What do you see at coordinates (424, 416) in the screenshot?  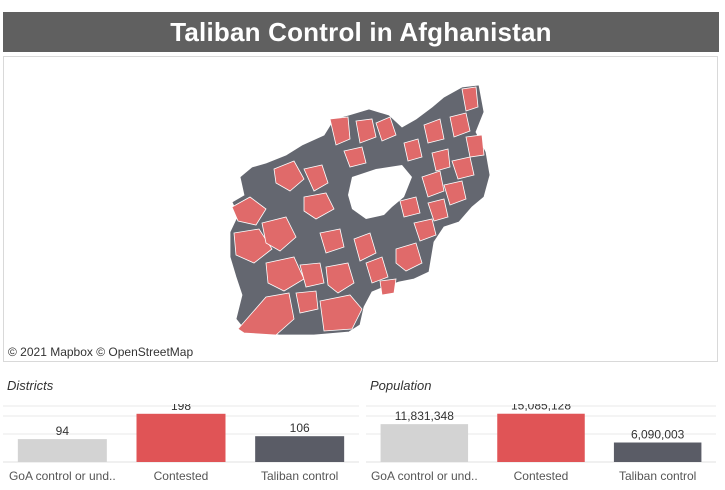 I see `bar-value-label: 11,831,348` at bounding box center [424, 416].